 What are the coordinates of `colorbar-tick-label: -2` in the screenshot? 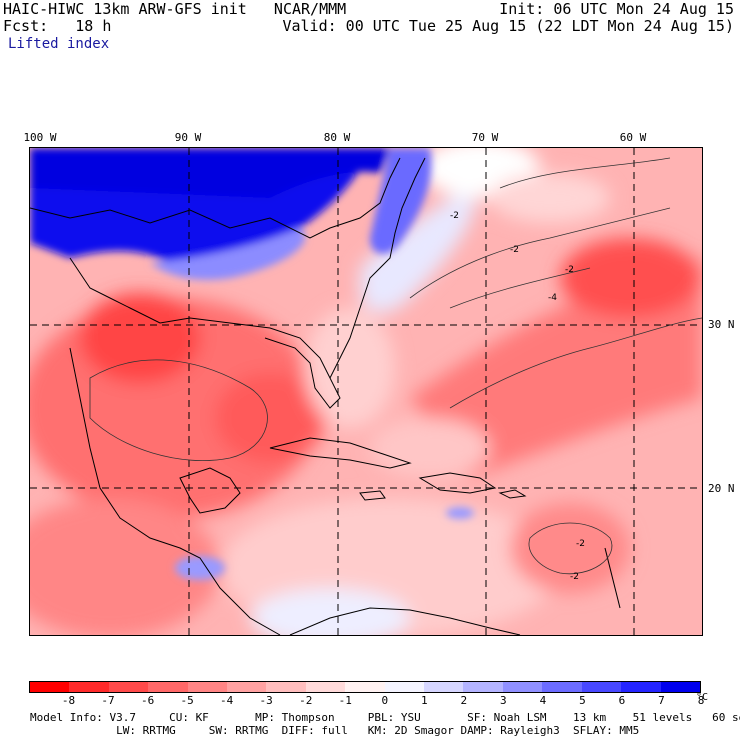 It's located at (306, 700).